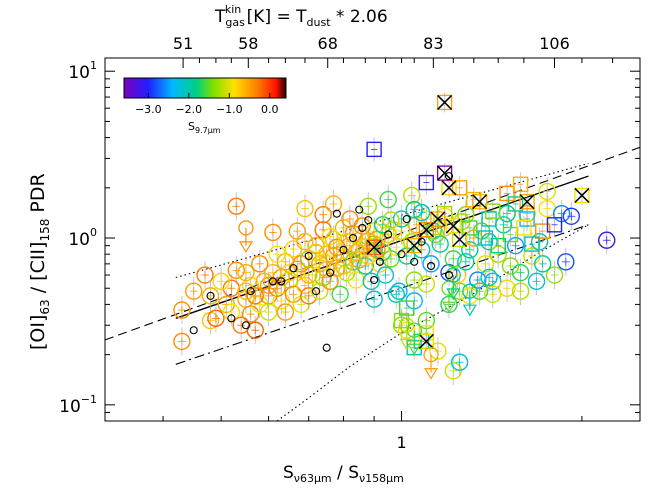  I want to click on y-tick-label: 10⁰, so click(82, 238).